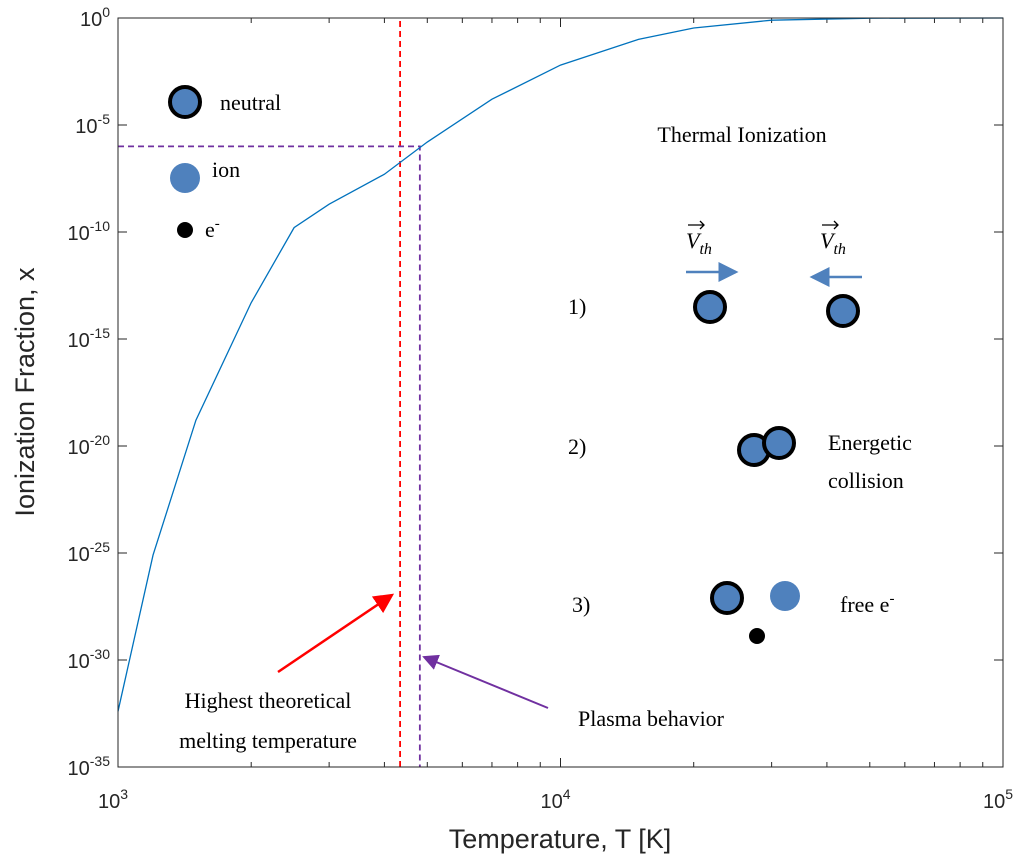 The image size is (1029, 865). Describe the element at coordinates (864, 604) in the screenshot. I see `base: free e` at that location.